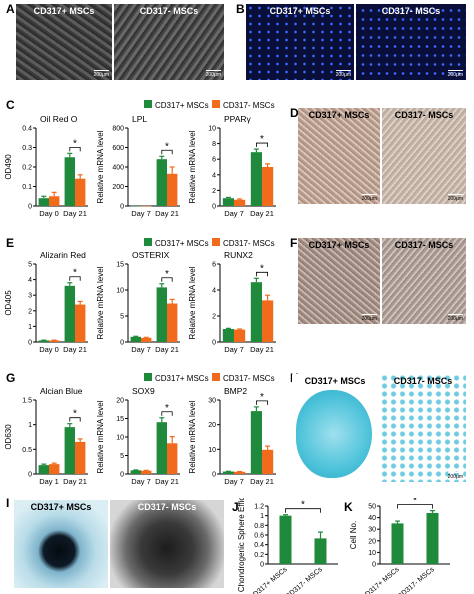  I want to click on panel-b-scale: 200μm, so click(343, 74).